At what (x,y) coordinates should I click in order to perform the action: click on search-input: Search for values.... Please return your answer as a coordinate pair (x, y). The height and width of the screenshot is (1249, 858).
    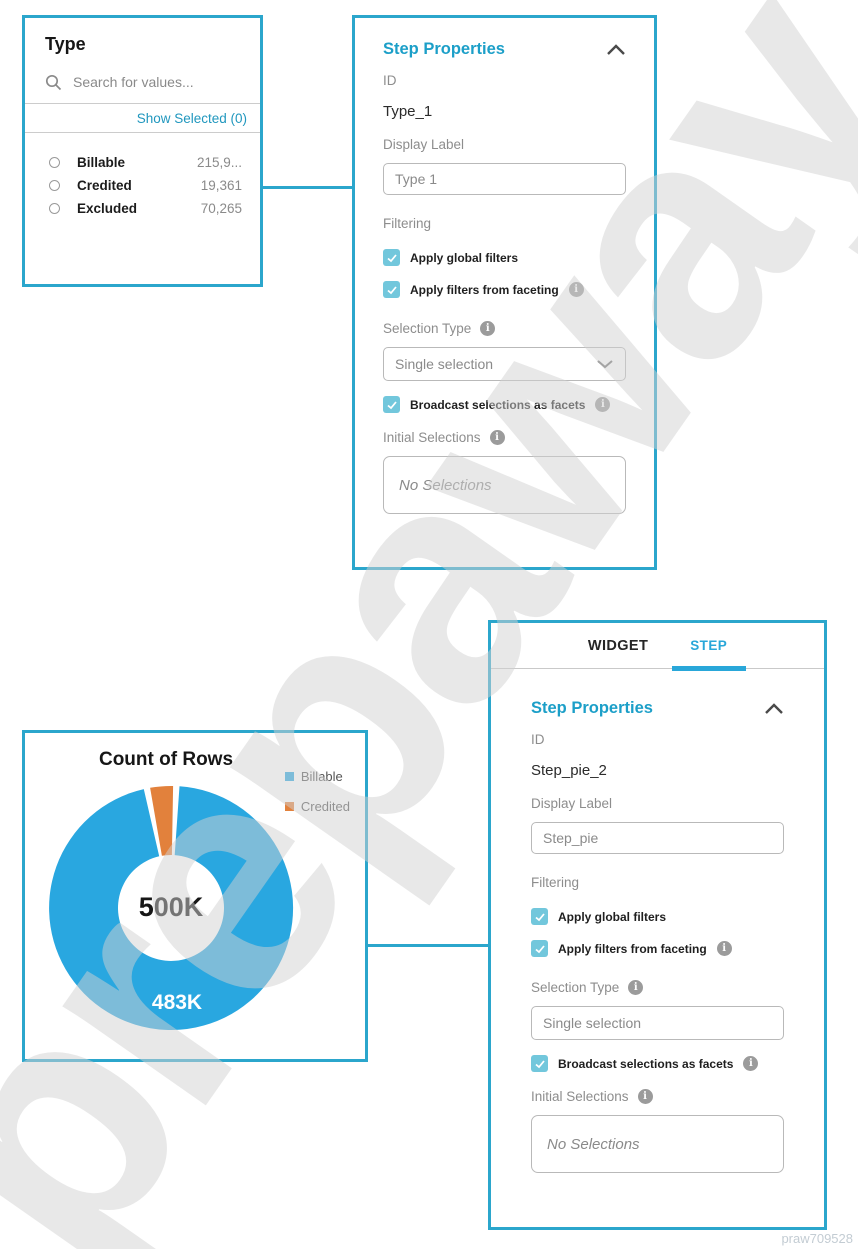
    Looking at the image, I should click on (142, 82).